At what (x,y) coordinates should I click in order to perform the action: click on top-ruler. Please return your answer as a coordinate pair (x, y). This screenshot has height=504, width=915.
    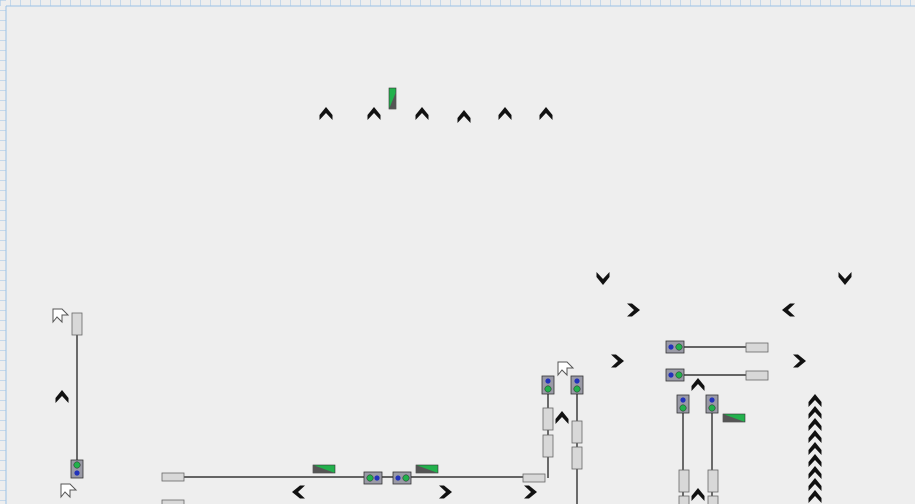
    Looking at the image, I should click on (457, 3).